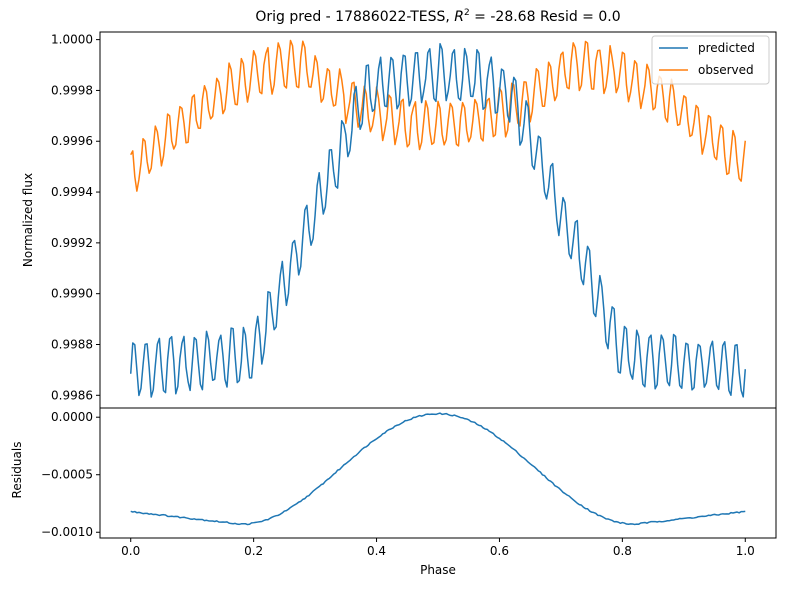 The image size is (800, 604). I want to click on title-prefix: Orig pred - 17886022-TESS,, so click(354, 17).